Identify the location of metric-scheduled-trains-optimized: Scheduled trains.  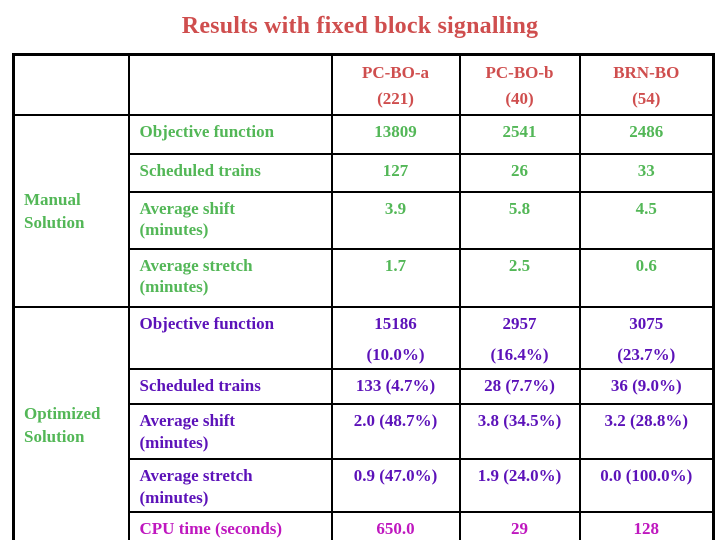
(230, 386).